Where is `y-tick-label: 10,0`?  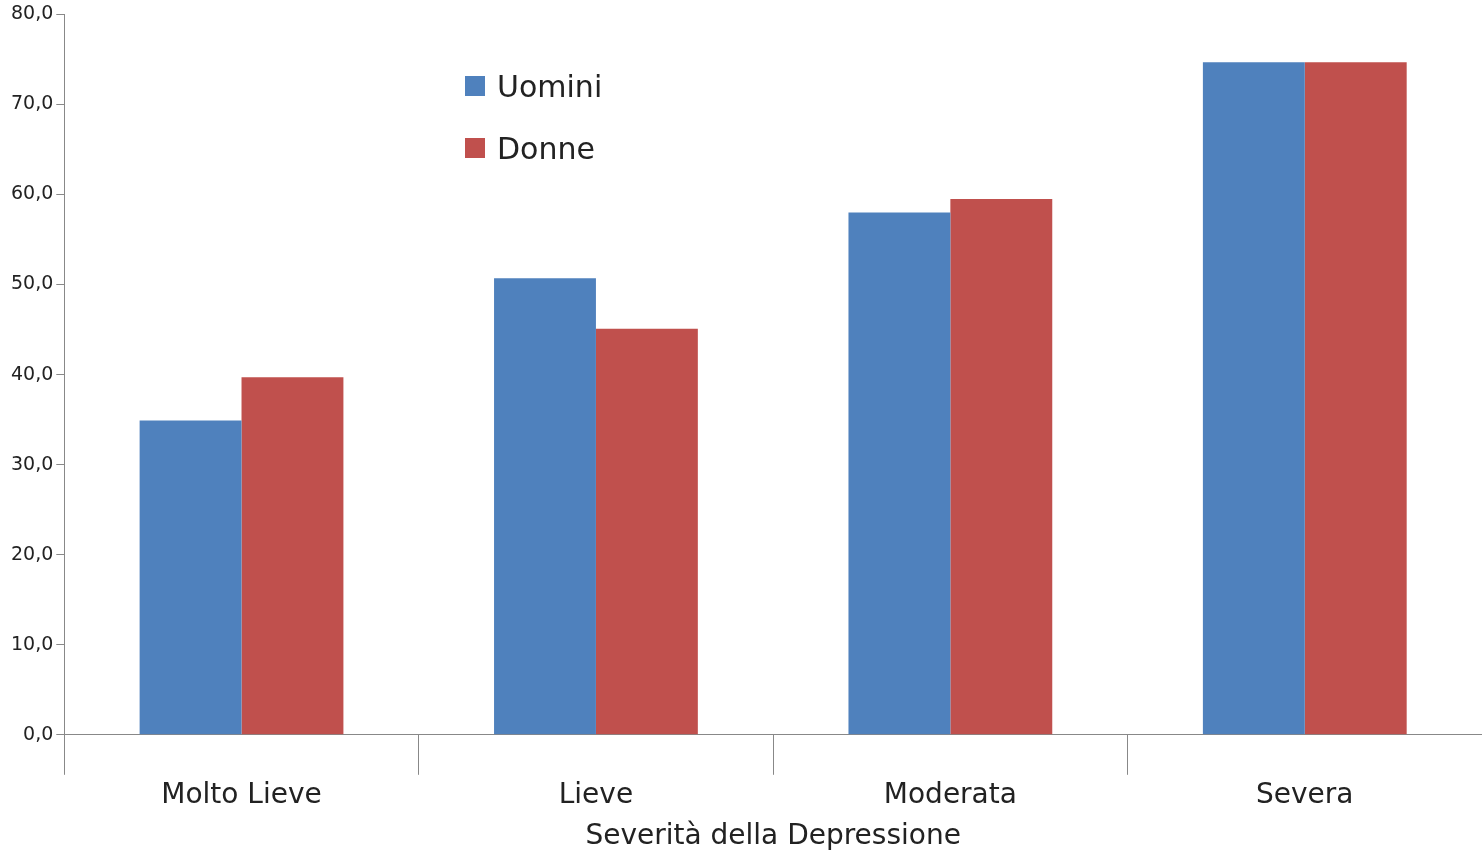
y-tick-label: 10,0 is located at coordinates (32, 642).